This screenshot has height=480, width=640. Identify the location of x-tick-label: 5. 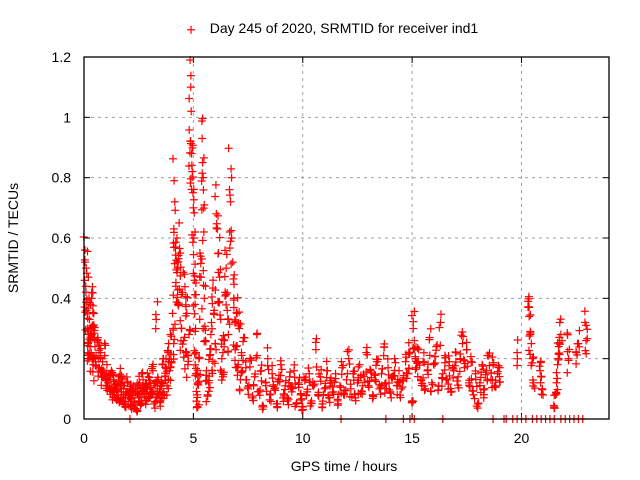
(193, 438).